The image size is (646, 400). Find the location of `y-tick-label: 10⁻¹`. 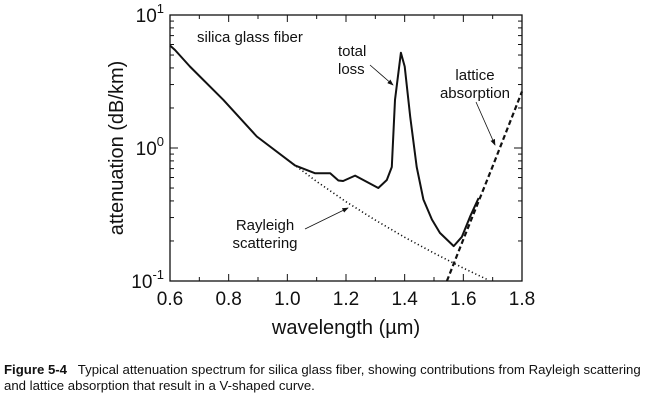

y-tick-label: 10⁻¹ is located at coordinates (147, 280).